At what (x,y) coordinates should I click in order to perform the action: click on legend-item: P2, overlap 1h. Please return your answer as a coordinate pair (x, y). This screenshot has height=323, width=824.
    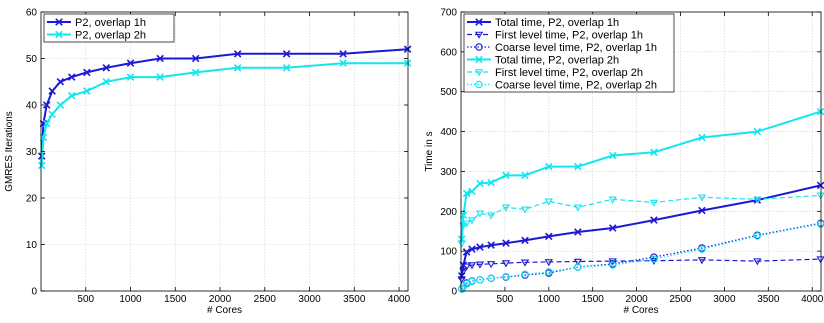
    Looking at the image, I should click on (96, 23).